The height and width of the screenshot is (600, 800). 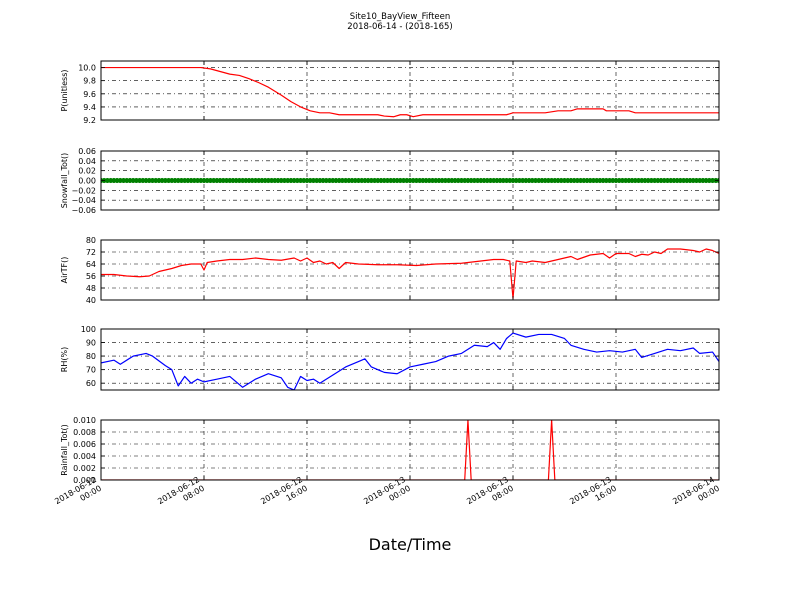 I want to click on panel-3: 40 48 56 64 72 80 AirTF(), so click(x=390, y=270).